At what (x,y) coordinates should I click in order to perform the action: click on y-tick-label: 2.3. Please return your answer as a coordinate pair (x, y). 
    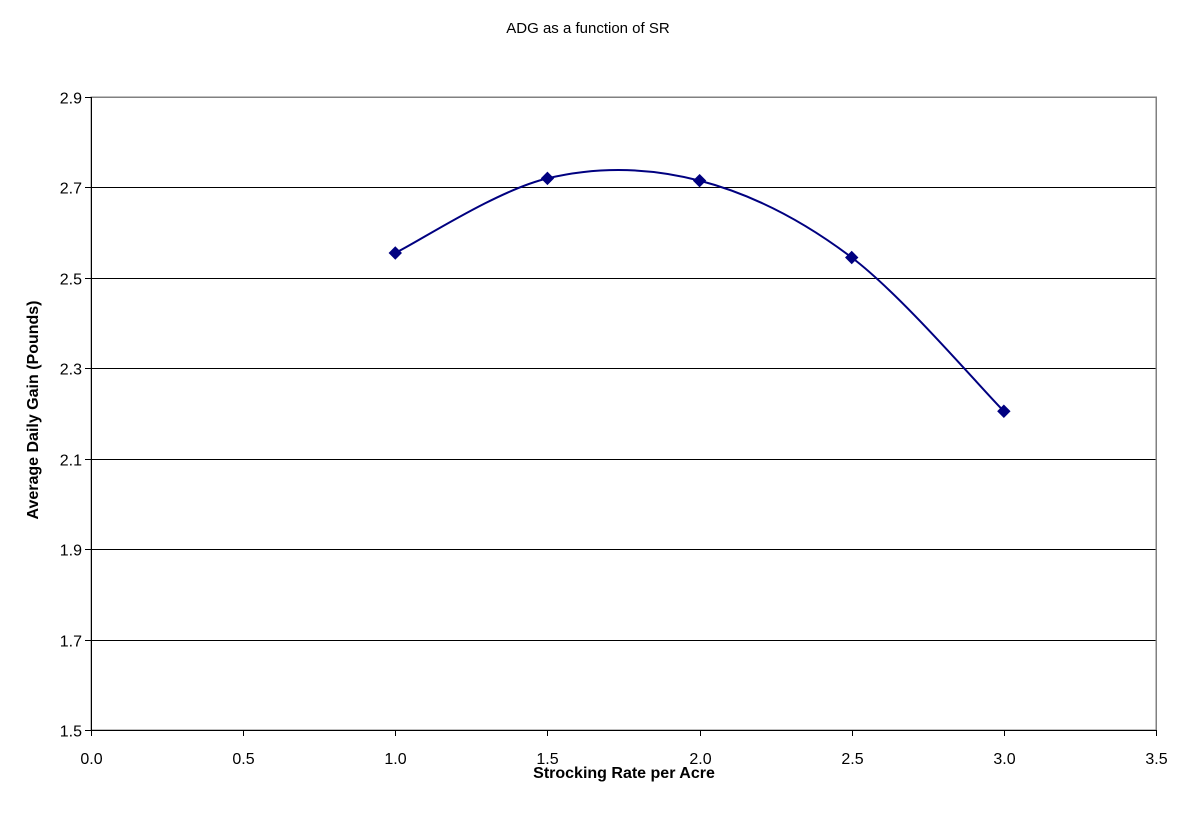
    Looking at the image, I should click on (71, 370).